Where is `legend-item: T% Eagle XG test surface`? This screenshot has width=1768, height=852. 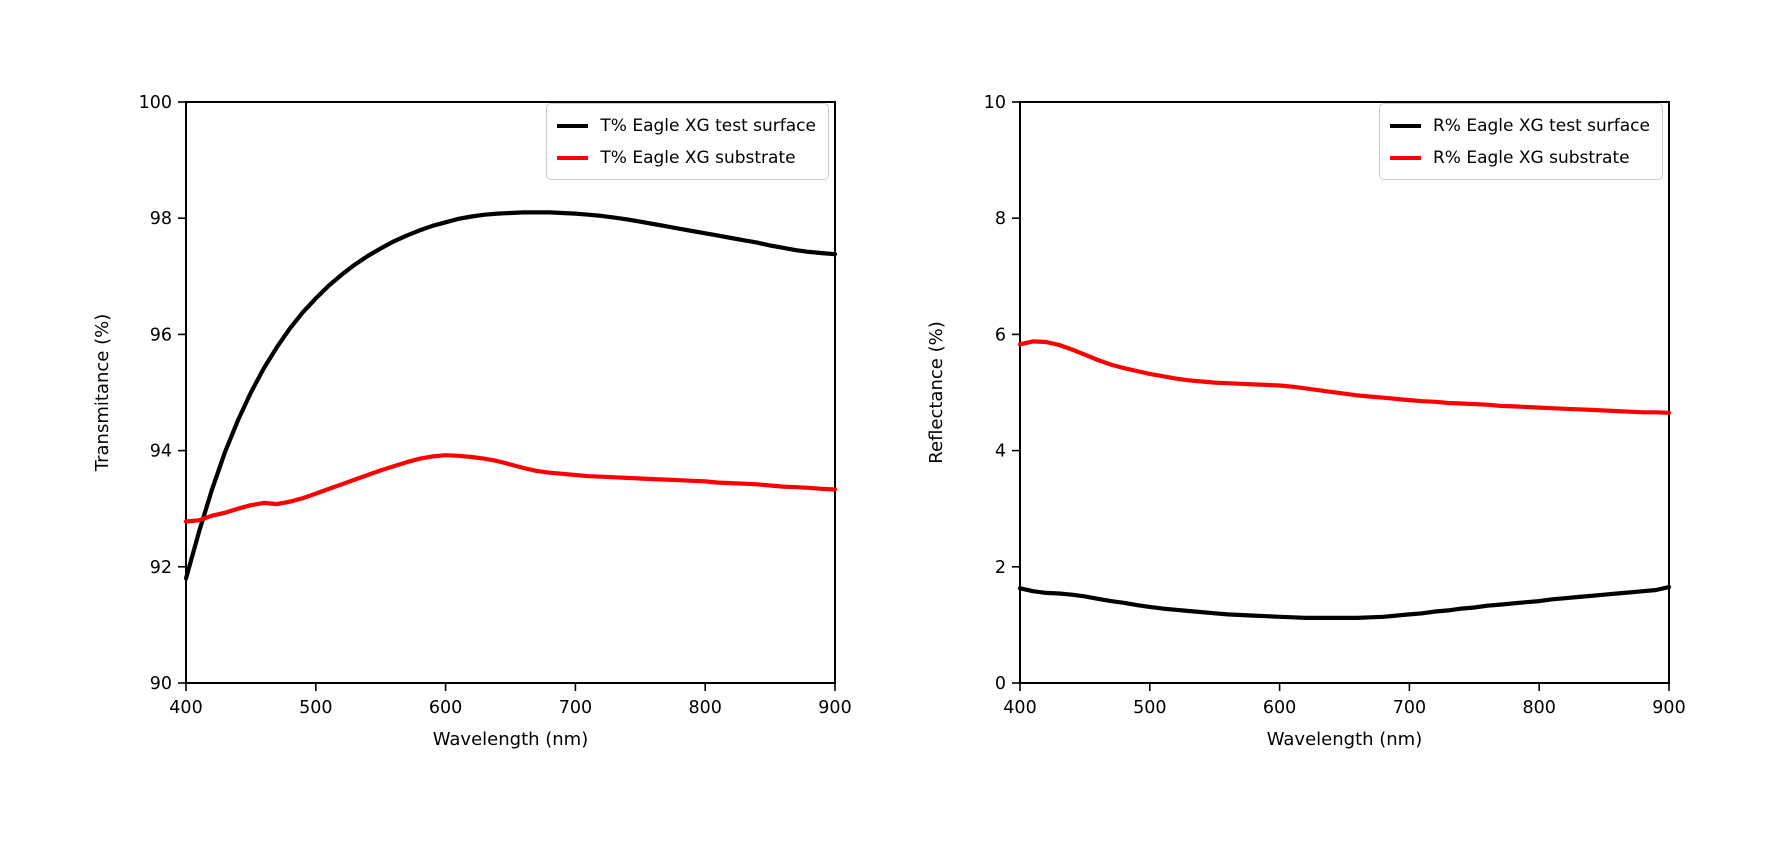
legend-item: T% Eagle XG test surface is located at coordinates (686, 125).